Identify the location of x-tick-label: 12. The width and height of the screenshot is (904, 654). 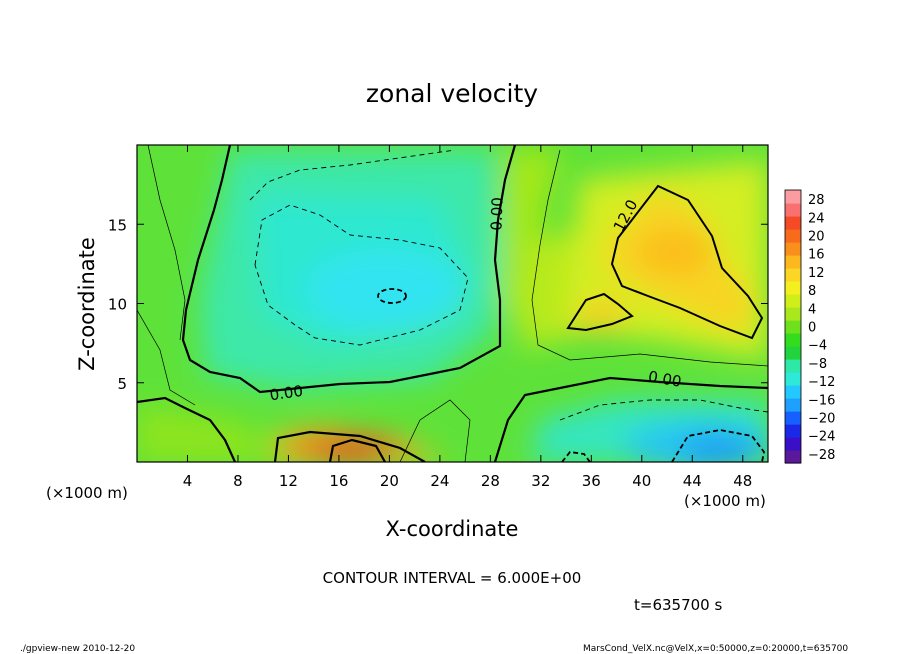
(288, 481).